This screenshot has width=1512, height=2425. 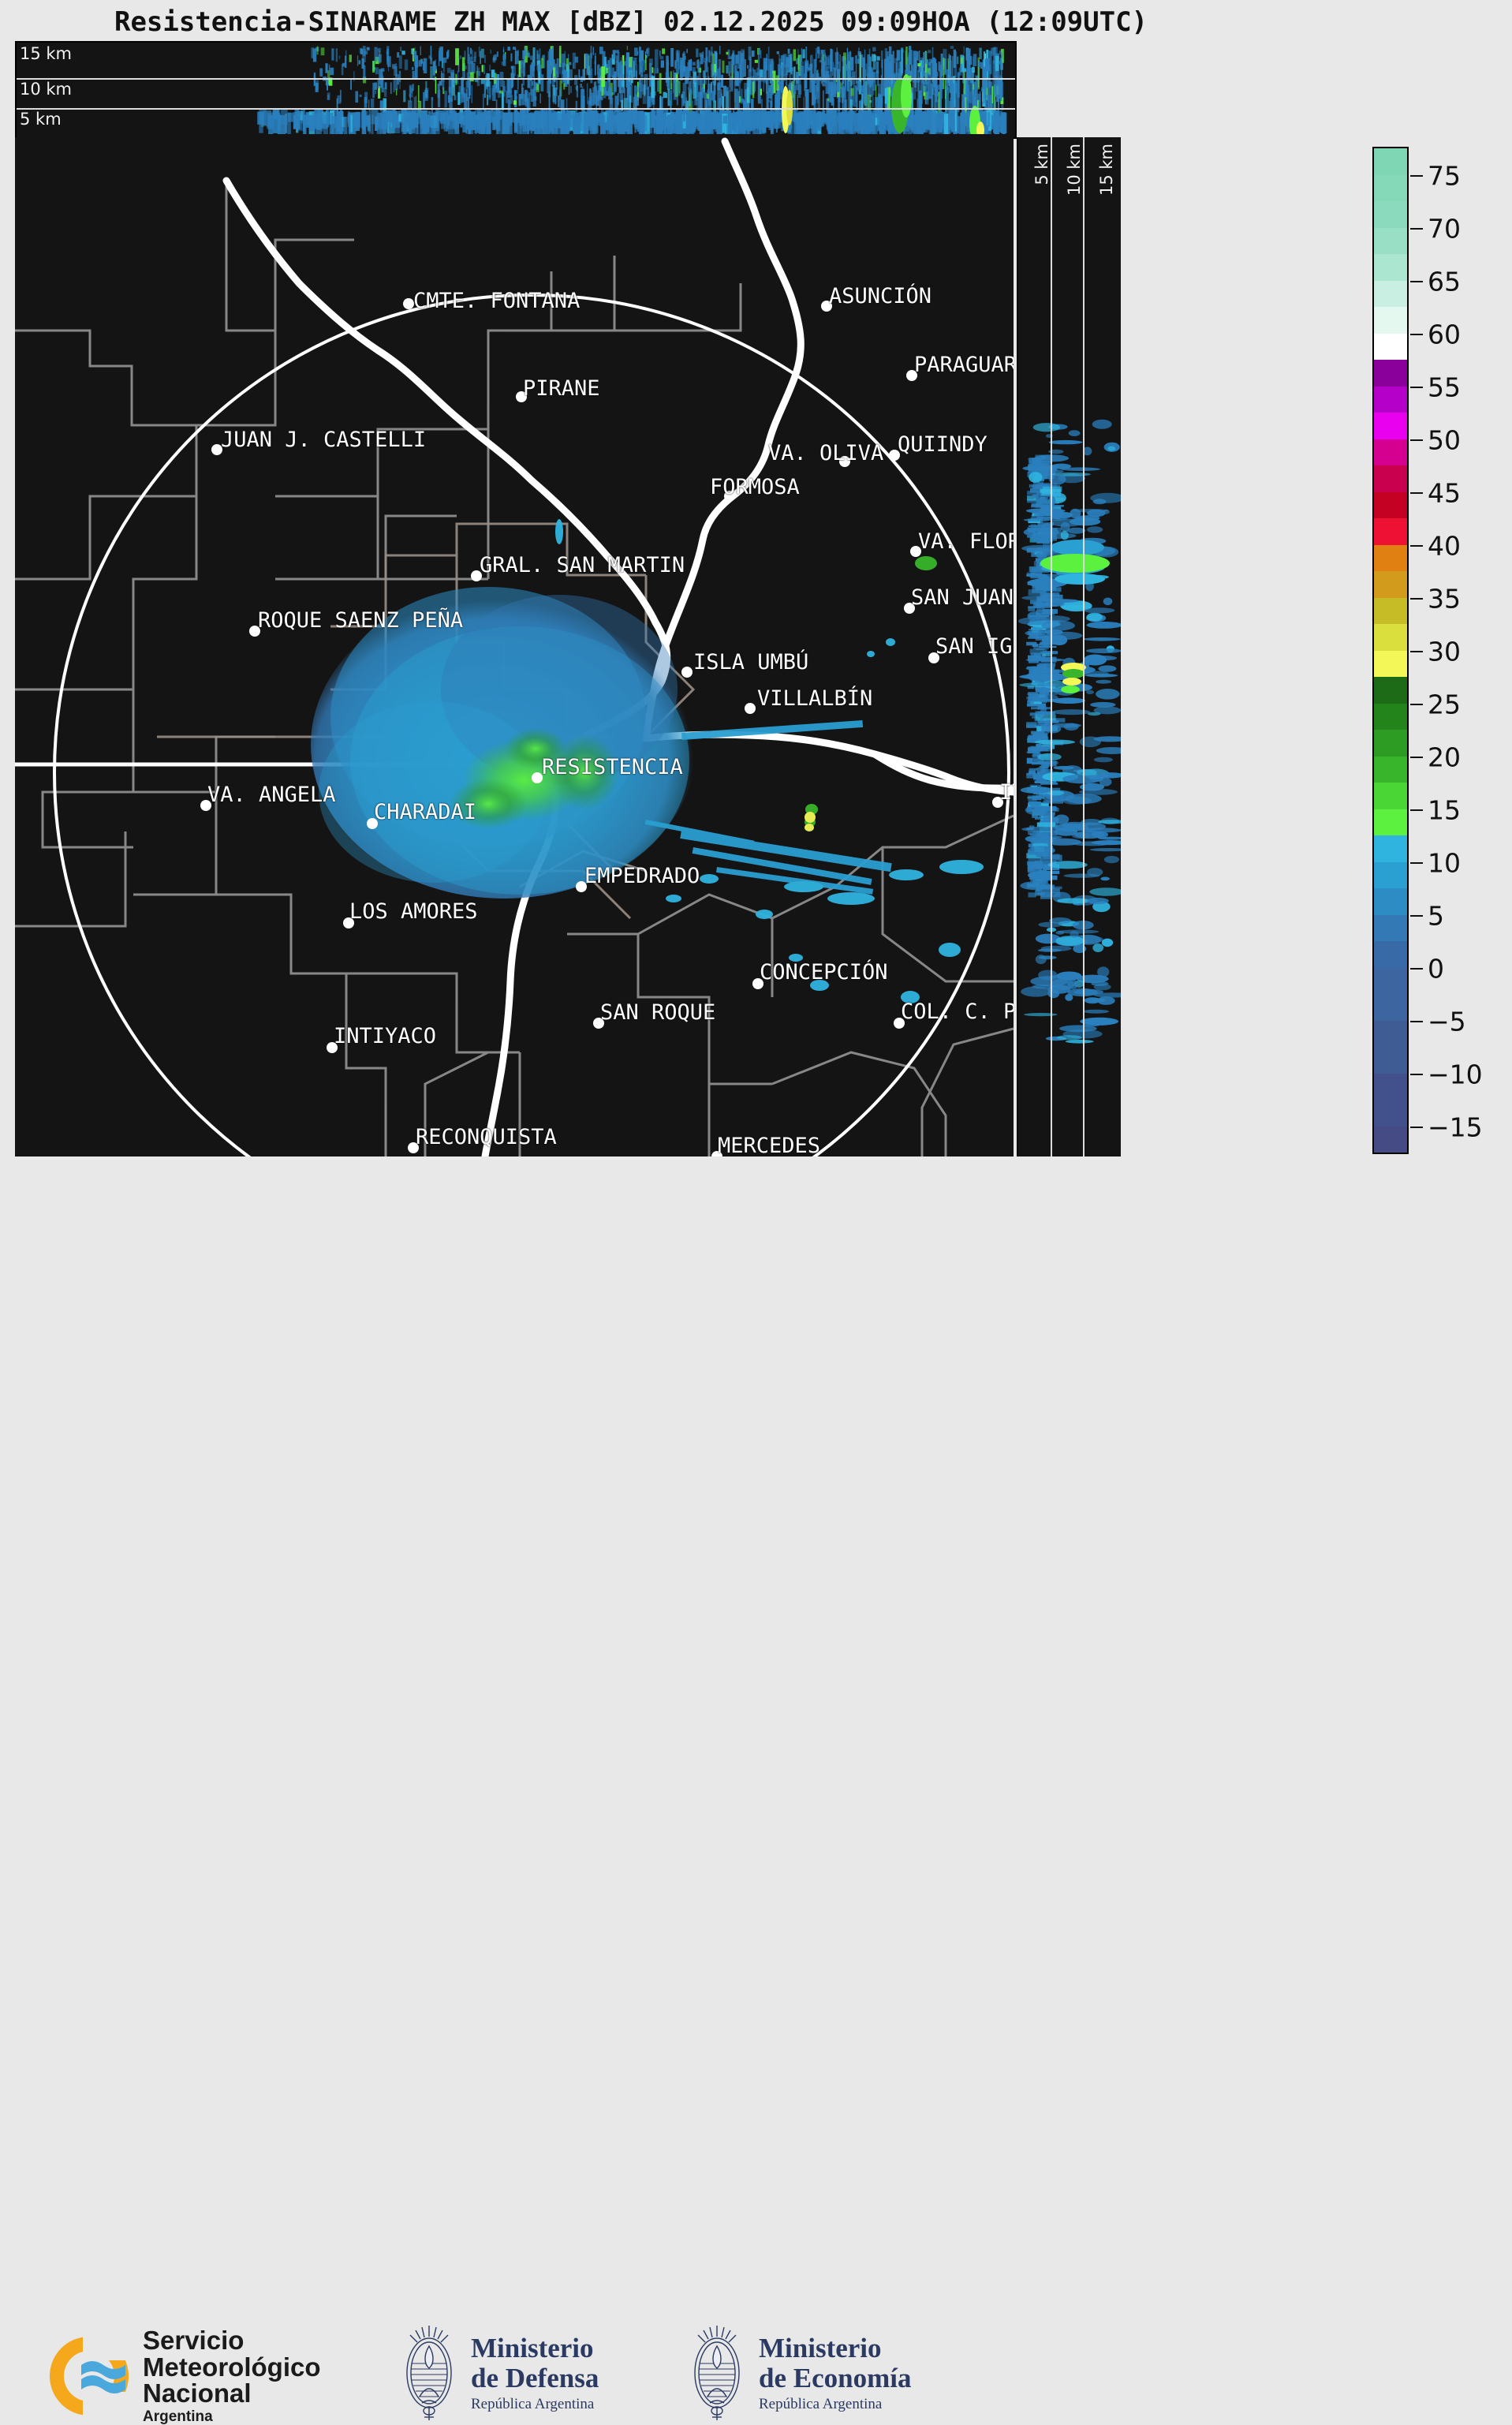 I want to click on right-xsec-gridline-10km, so click(x=1084, y=646).